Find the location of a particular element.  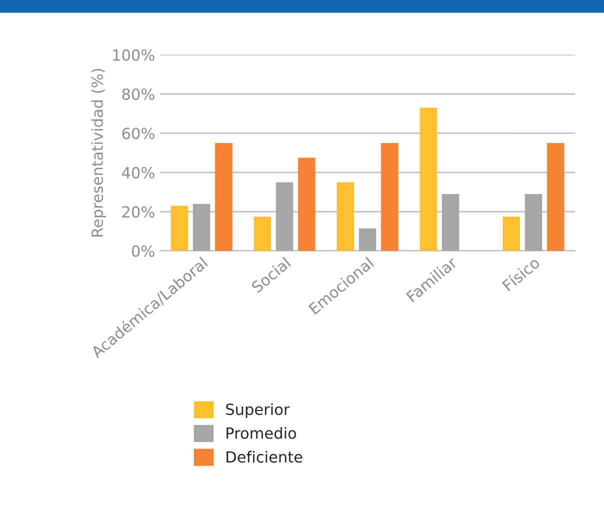

y-tick-label: 0% is located at coordinates (143, 251).